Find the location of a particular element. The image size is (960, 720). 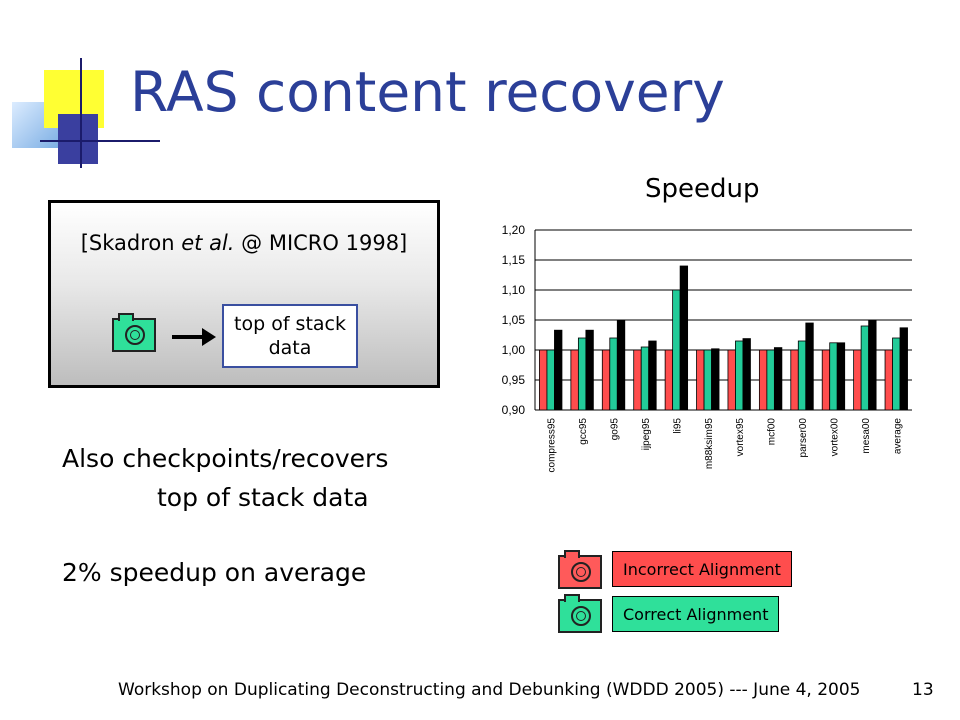

x-tick-label: mcf00 is located at coordinates (772, 432).